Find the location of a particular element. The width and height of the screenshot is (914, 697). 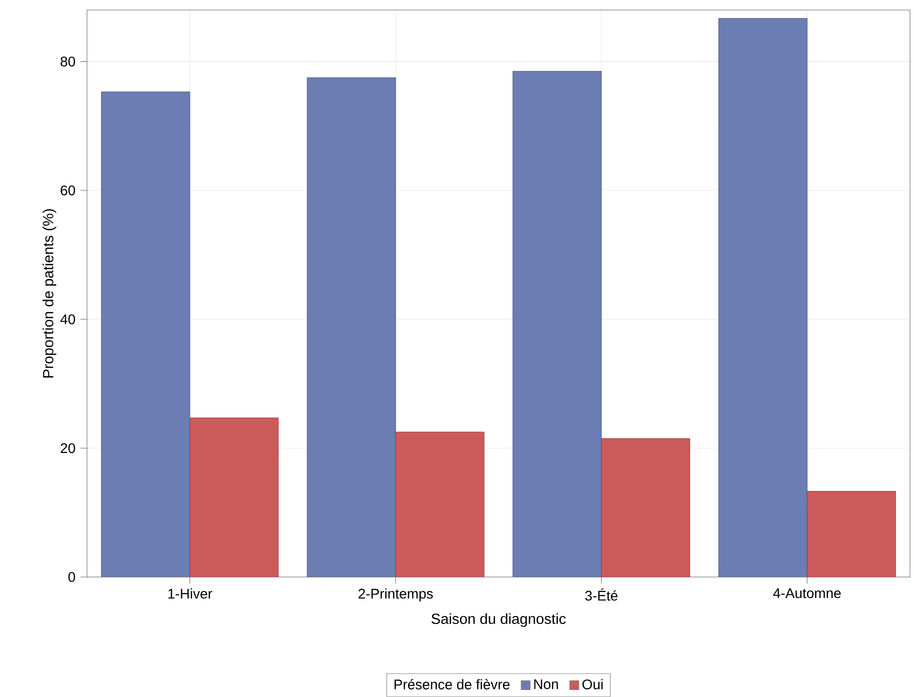

x-tick-label: 2-Printemps is located at coordinates (395, 595).